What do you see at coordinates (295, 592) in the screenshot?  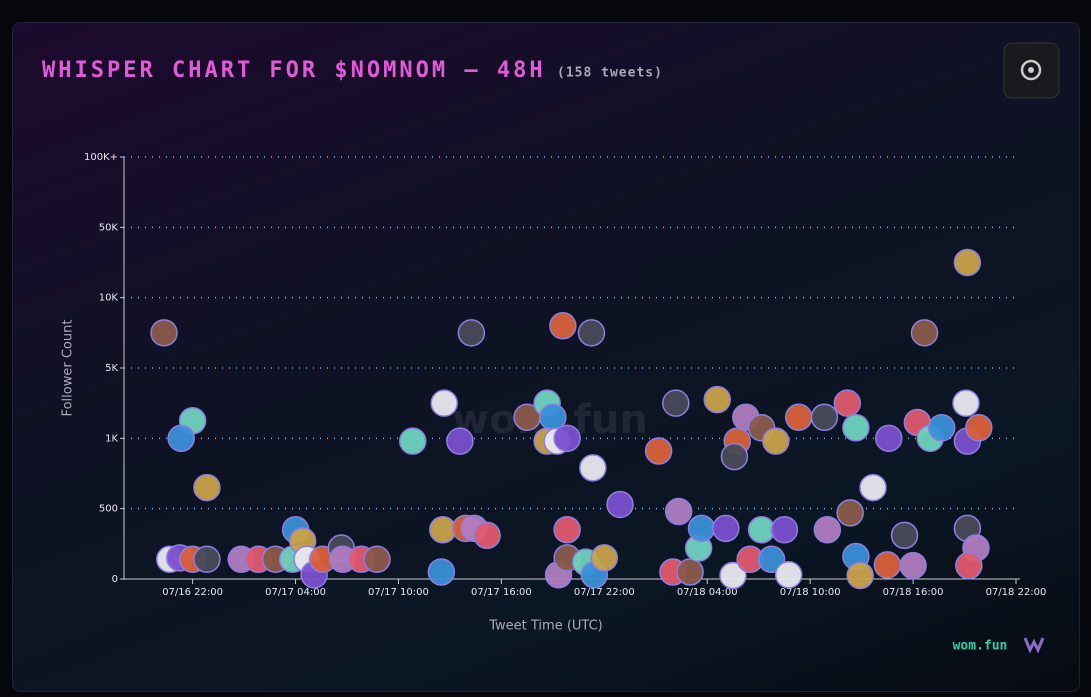 I see `x-tick-label: 07/17 04:00` at bounding box center [295, 592].